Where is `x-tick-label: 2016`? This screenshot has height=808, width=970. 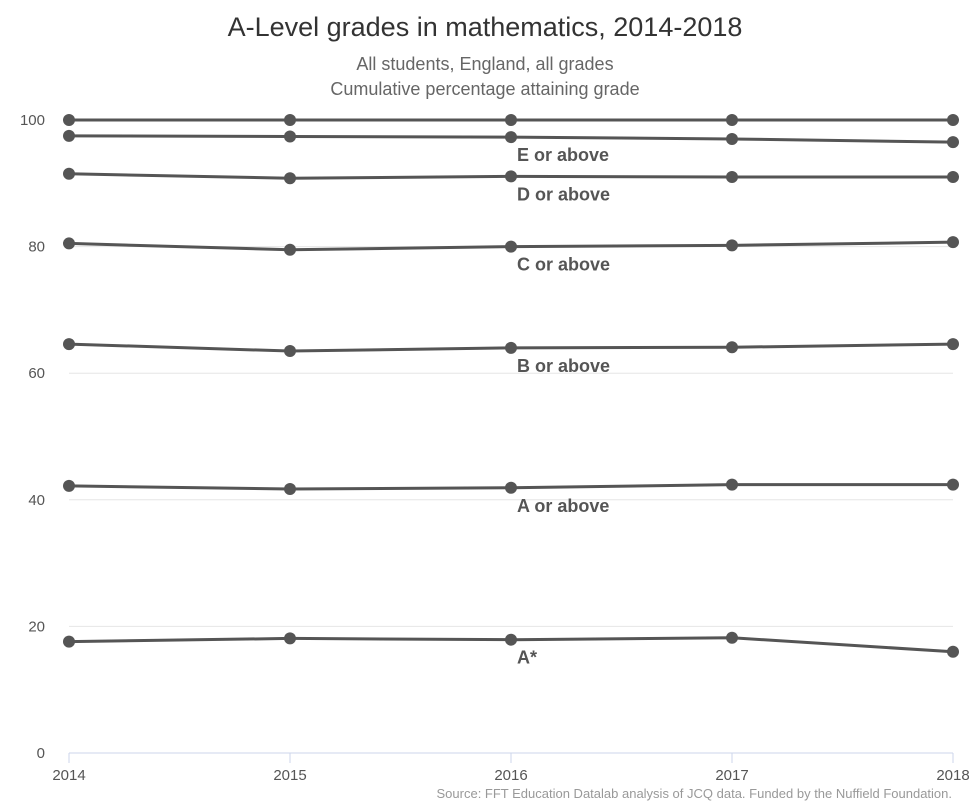
x-tick-label: 2016 is located at coordinates (510, 775).